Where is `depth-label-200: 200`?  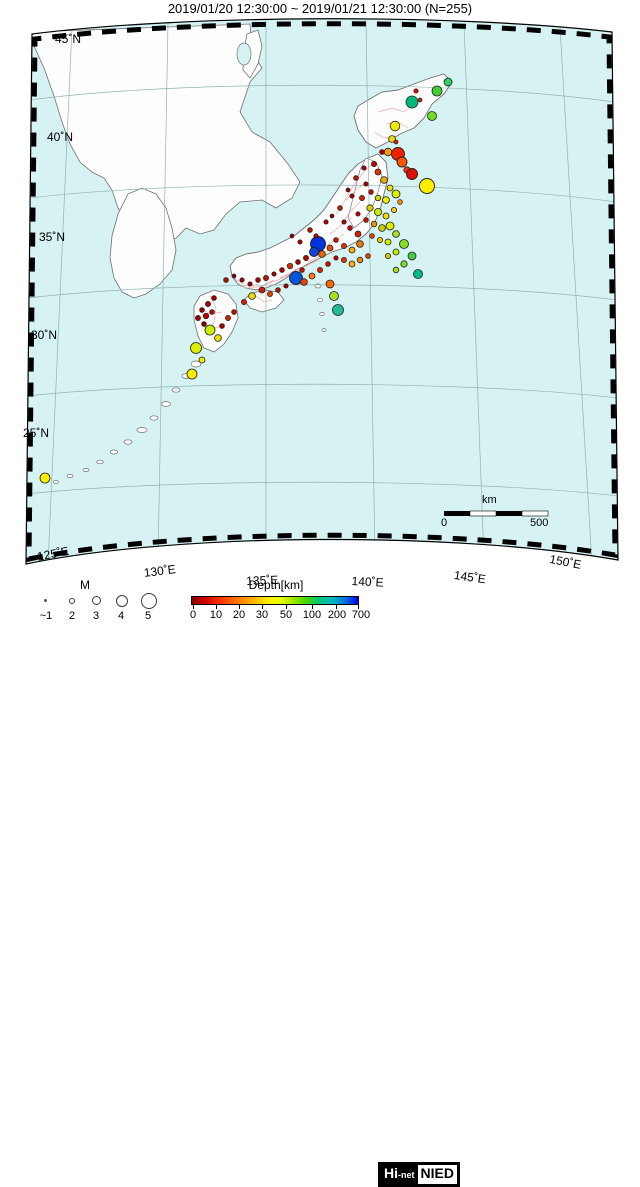
depth-label-200: 200 is located at coordinates (337, 615).